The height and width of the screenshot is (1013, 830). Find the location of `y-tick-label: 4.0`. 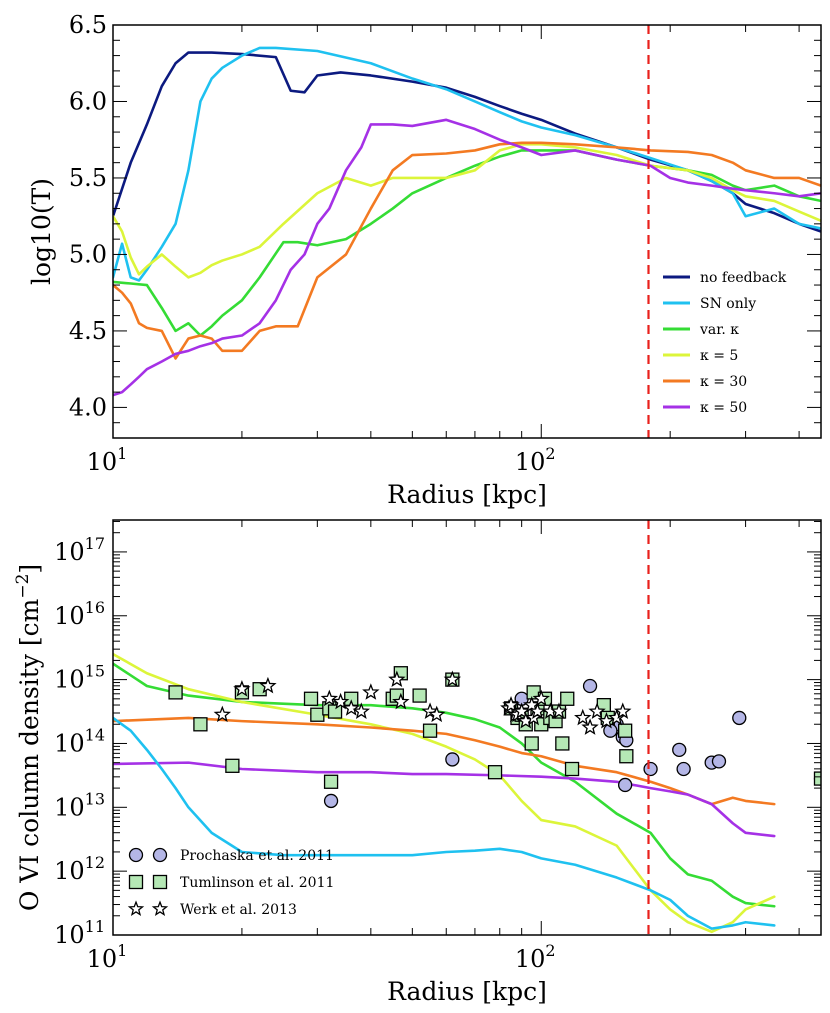

y-tick-label: 4.0 is located at coordinates (88, 407).